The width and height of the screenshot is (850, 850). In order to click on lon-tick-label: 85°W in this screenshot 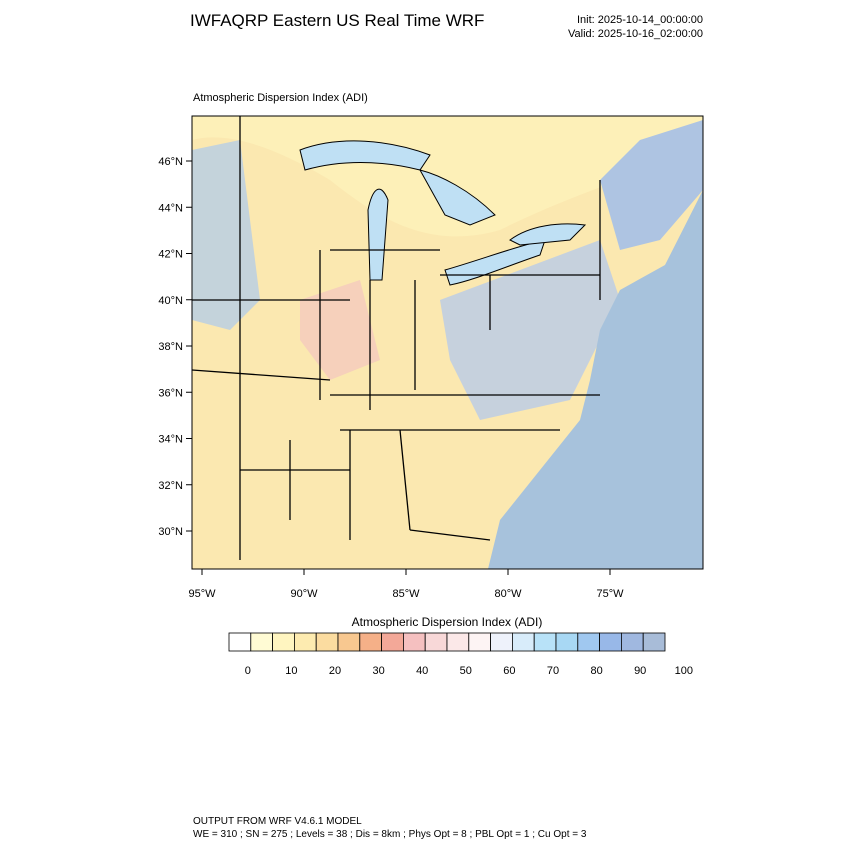, I will do `click(406, 594)`.